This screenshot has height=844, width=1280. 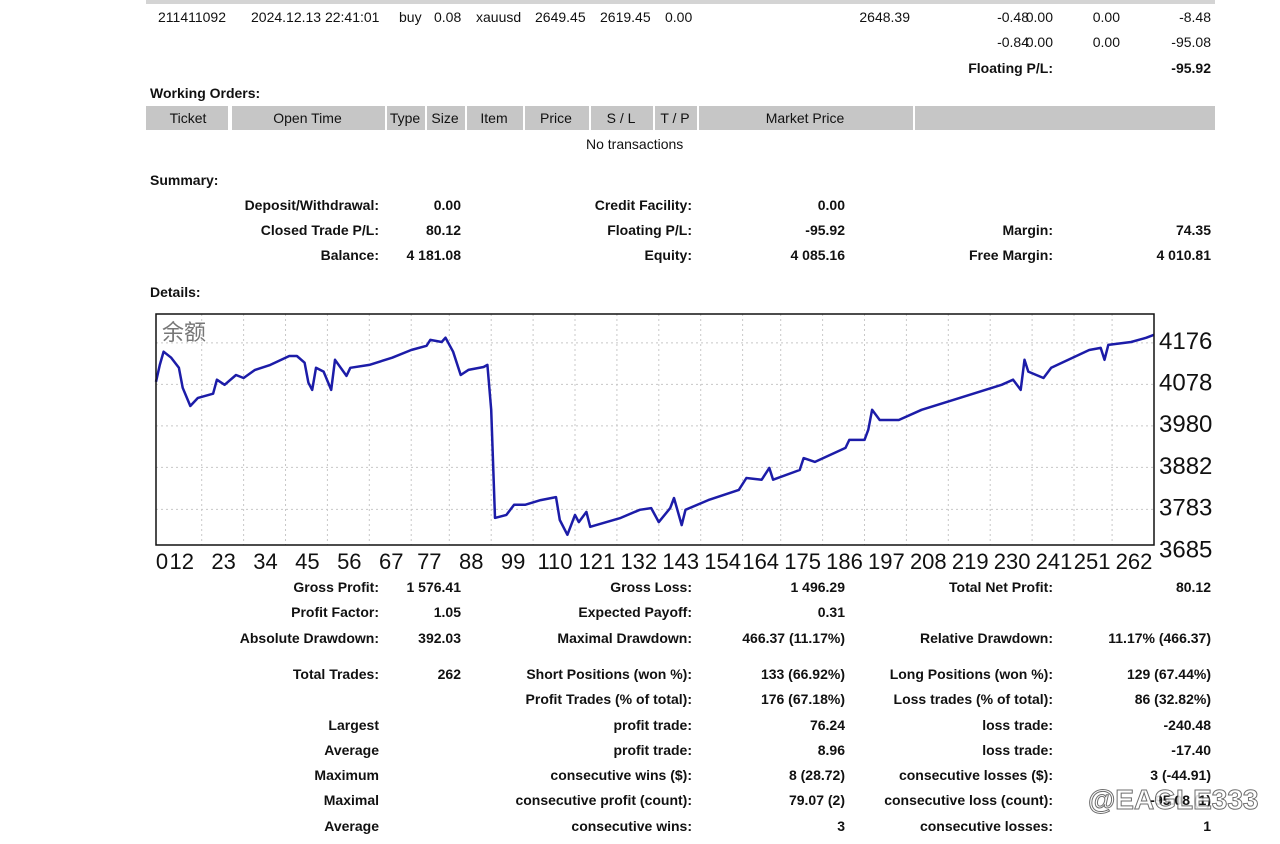 I want to click on header-cell: S / L, so click(x=621, y=118).